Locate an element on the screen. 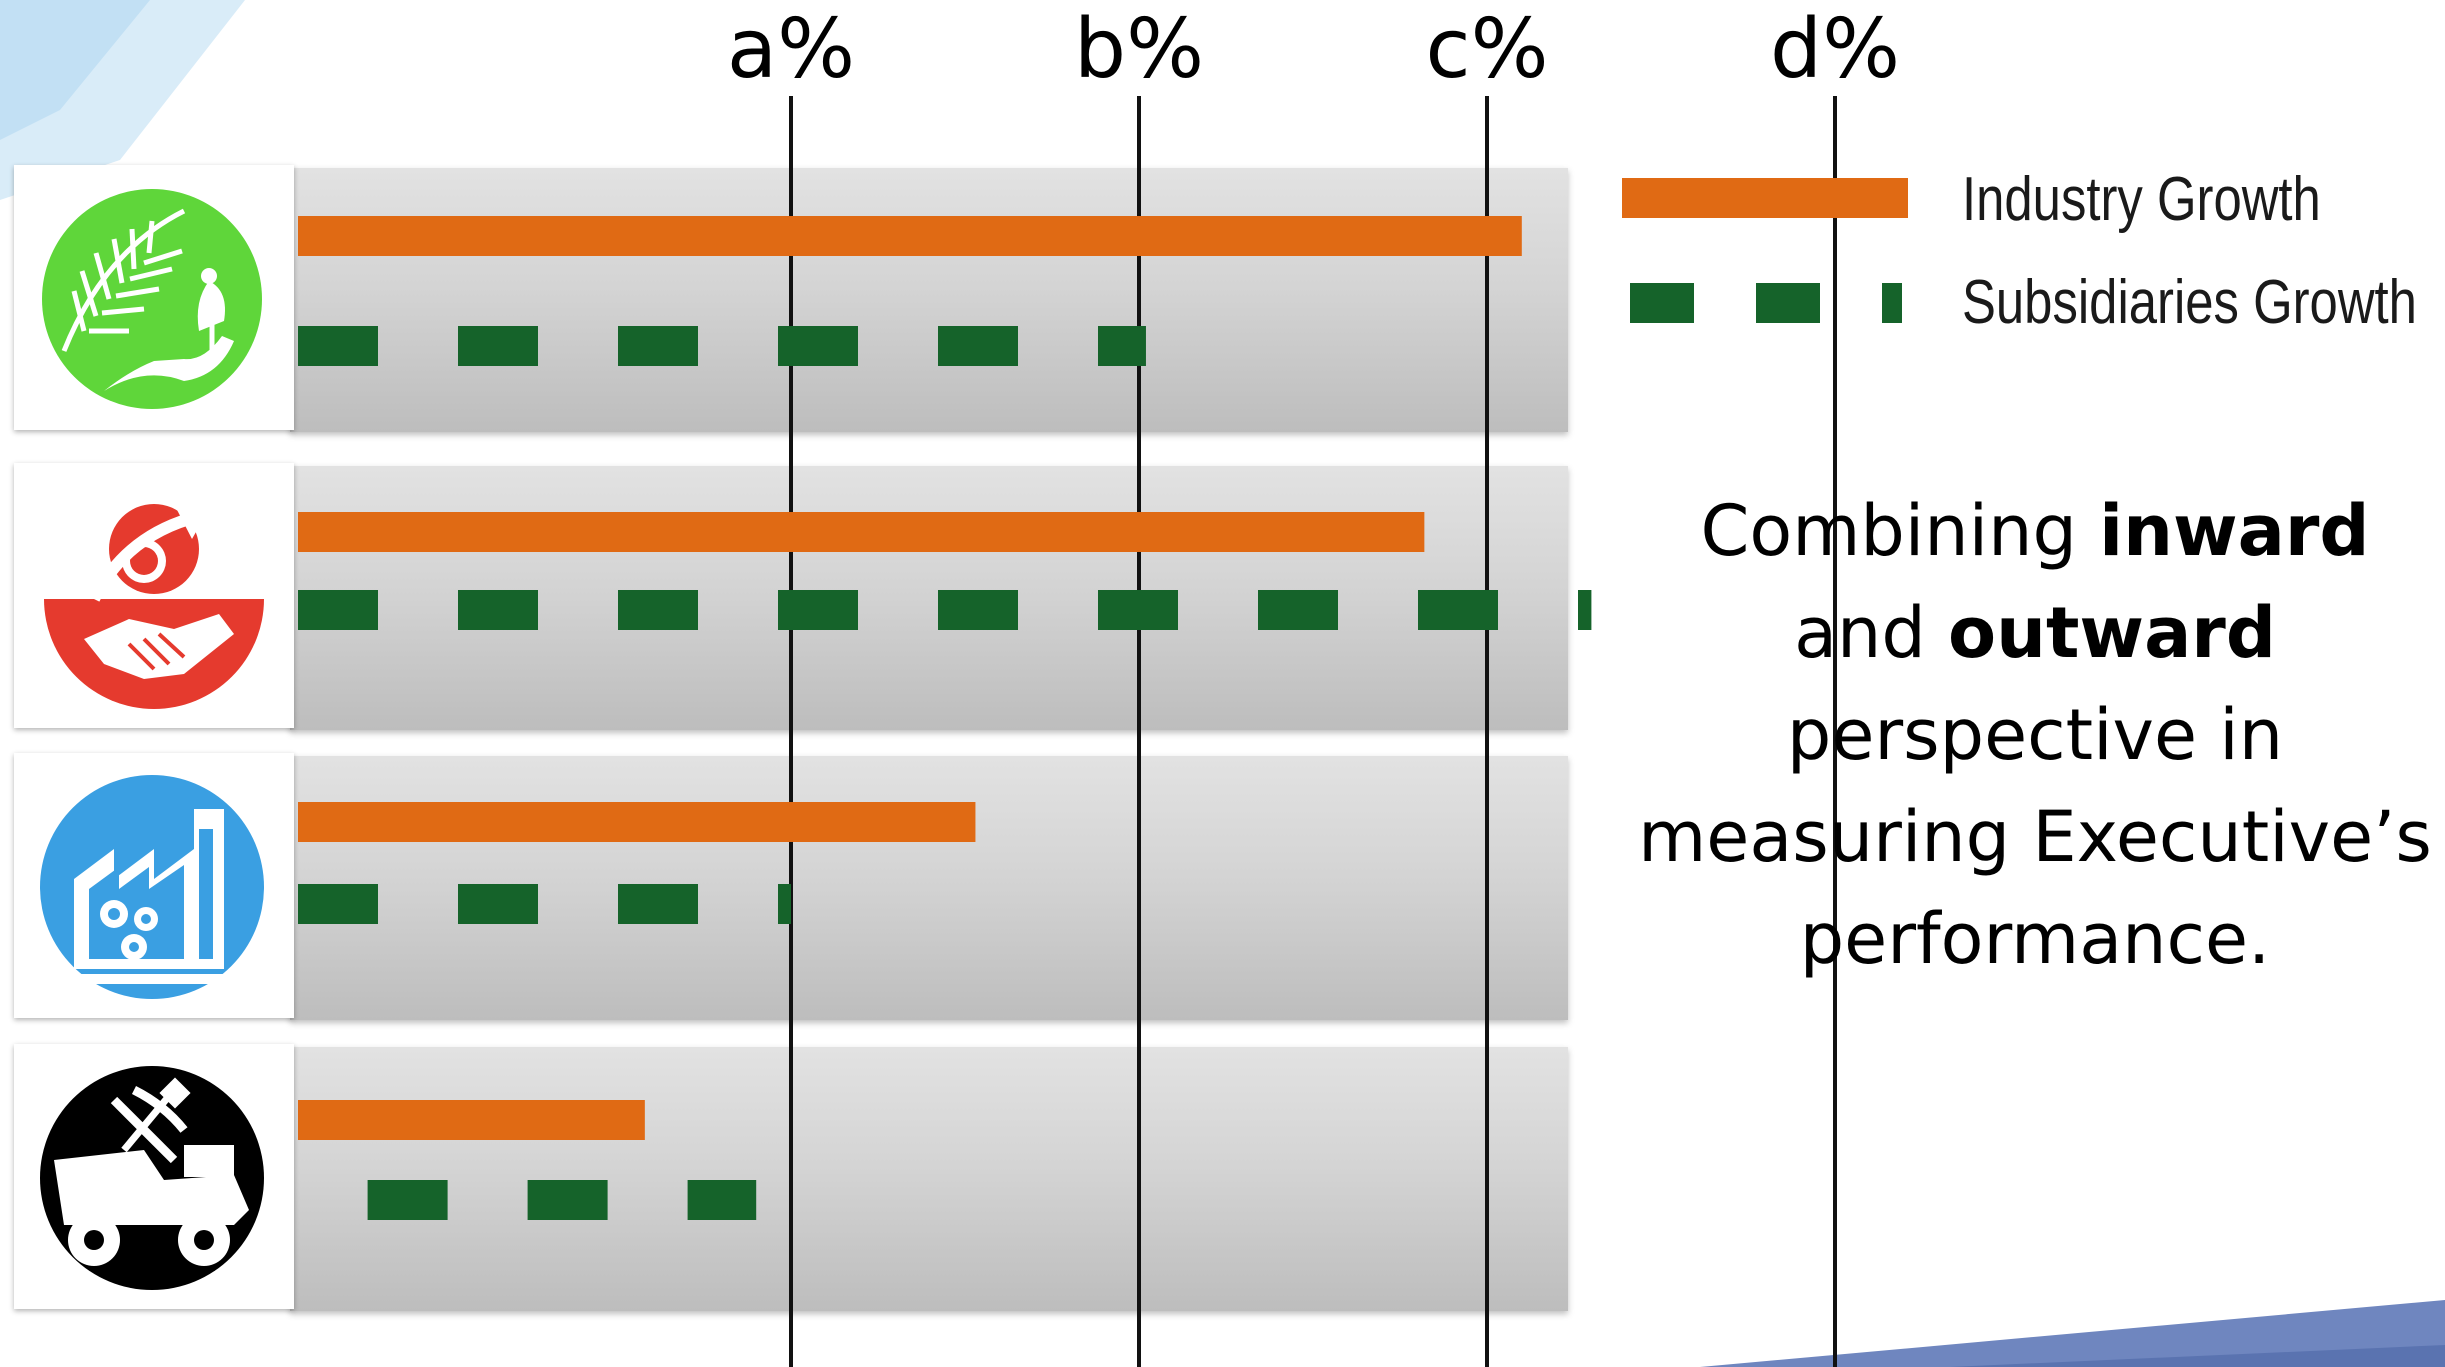 Image resolution: width=2445 pixels, height=1367 pixels. tick-label-d: d% is located at coordinates (1835, 49).